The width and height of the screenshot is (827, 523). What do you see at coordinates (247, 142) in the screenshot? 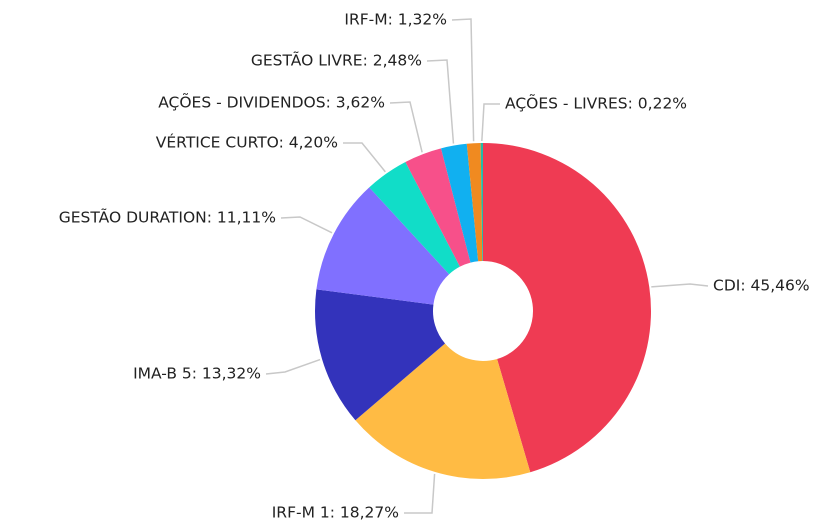
I see `data-label: VÉRTICE CURTO: 4,20%` at bounding box center [247, 142].